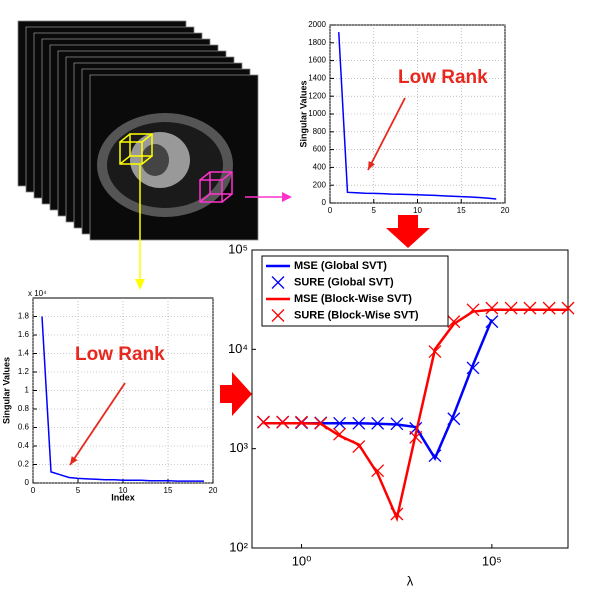  I want to click on yellow-arrow, so click(140, 227).